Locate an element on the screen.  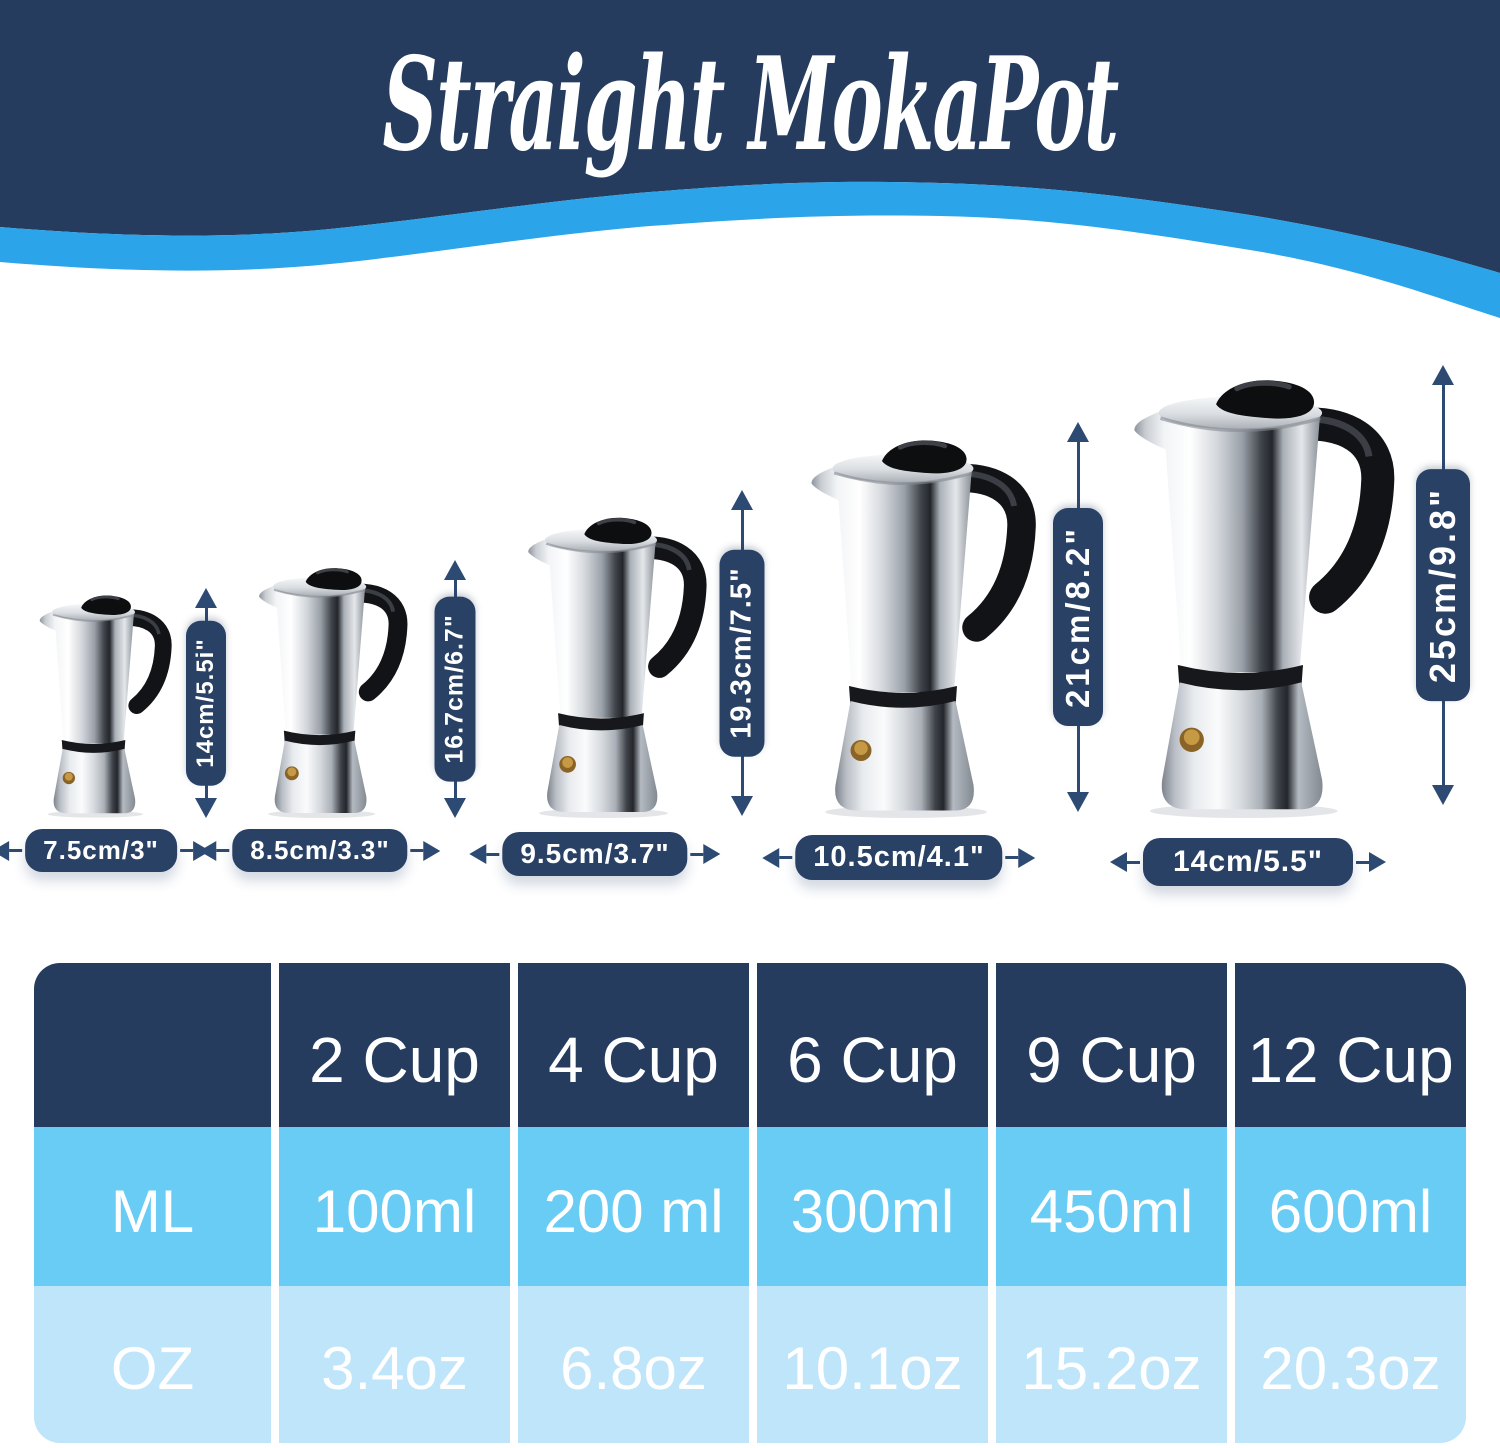
ml-value-4cup: 200 ml is located at coordinates (633, 1206).